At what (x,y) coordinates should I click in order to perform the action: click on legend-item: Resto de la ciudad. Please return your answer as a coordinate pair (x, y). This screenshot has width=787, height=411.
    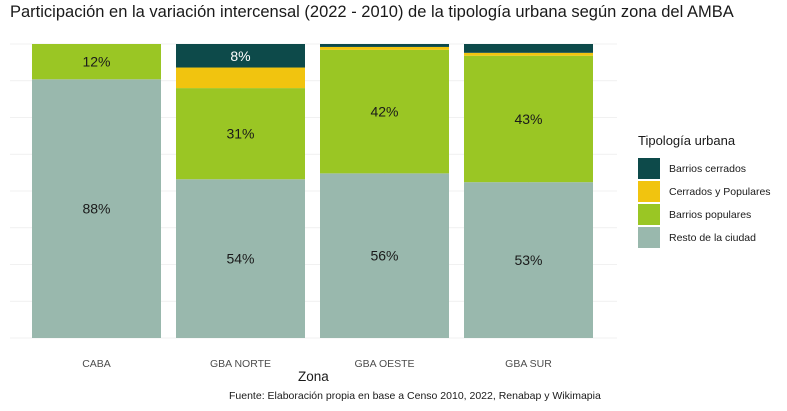
    Looking at the image, I should click on (704, 237).